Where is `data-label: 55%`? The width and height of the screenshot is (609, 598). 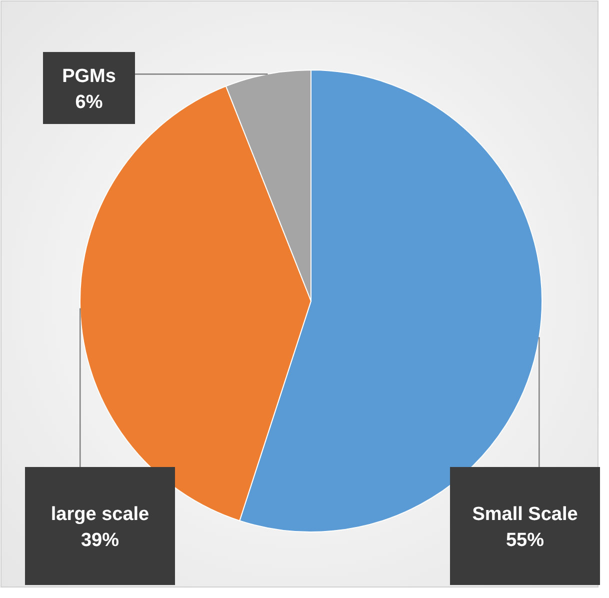
data-label: 55% is located at coordinates (525, 540).